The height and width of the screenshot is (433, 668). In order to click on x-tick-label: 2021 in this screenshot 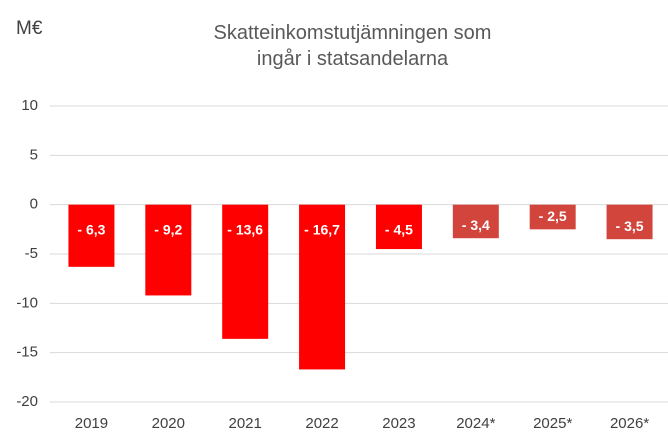, I will do `click(245, 423)`.